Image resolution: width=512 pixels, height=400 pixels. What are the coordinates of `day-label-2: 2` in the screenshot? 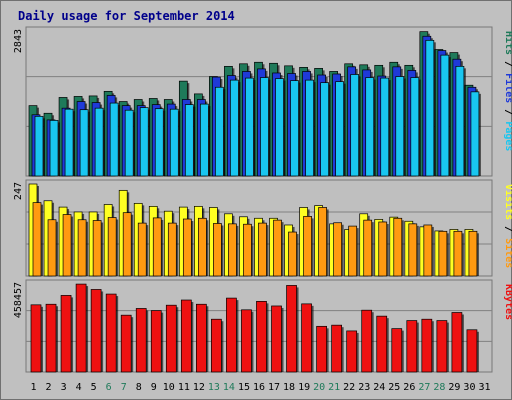 It's located at (49, 387).